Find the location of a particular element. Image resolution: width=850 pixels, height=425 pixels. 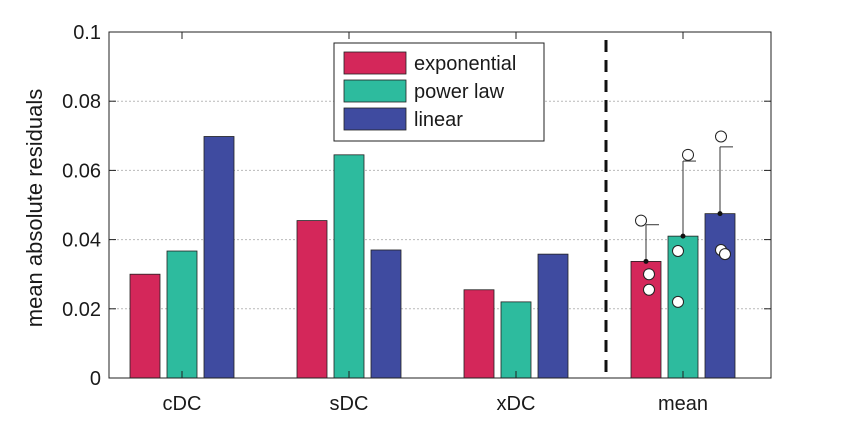

y-tick-label: 0.1 is located at coordinates (87, 33).